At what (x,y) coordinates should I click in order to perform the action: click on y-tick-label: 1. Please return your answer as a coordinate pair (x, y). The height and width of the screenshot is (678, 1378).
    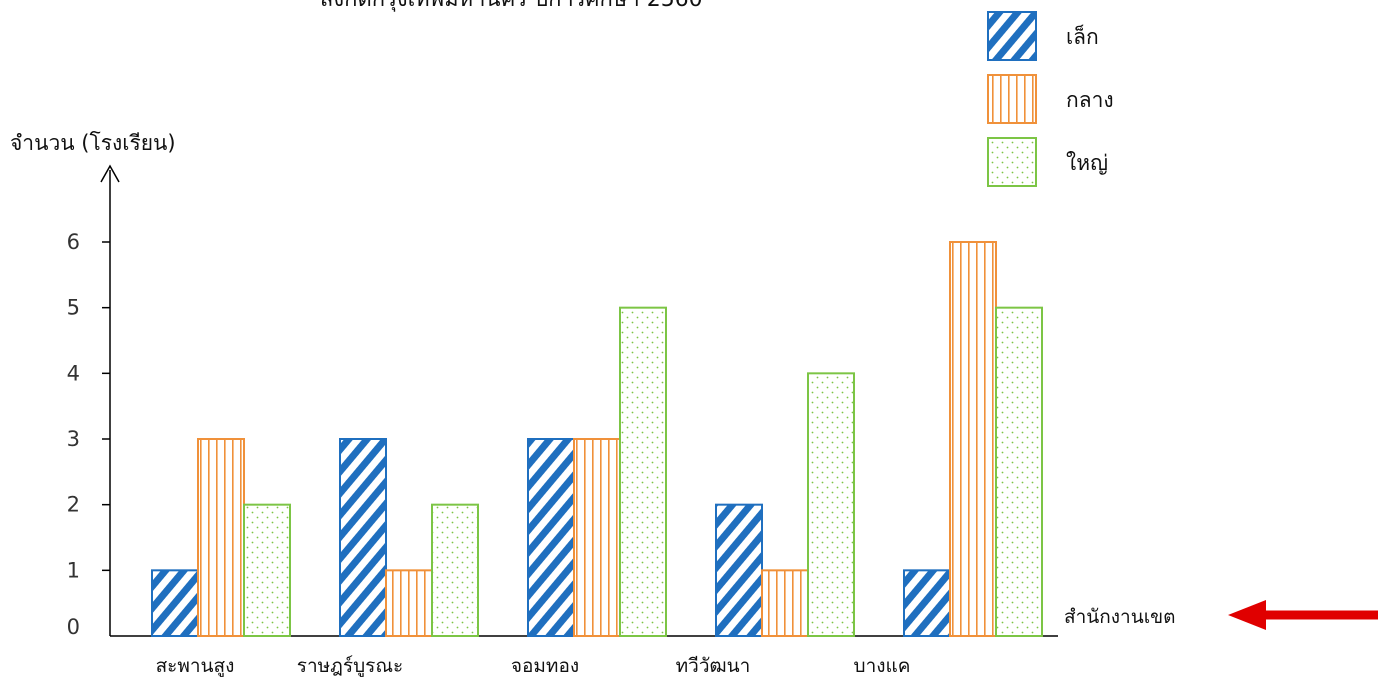
    Looking at the image, I should click on (73, 570).